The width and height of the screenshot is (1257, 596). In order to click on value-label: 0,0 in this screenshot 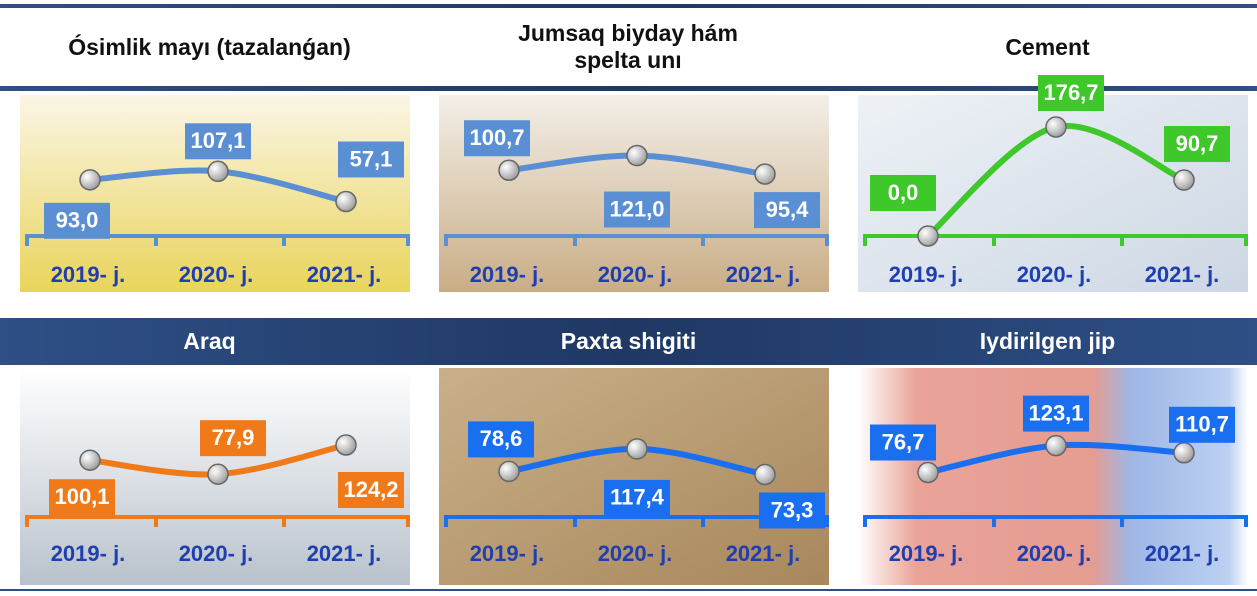, I will do `click(903, 192)`.